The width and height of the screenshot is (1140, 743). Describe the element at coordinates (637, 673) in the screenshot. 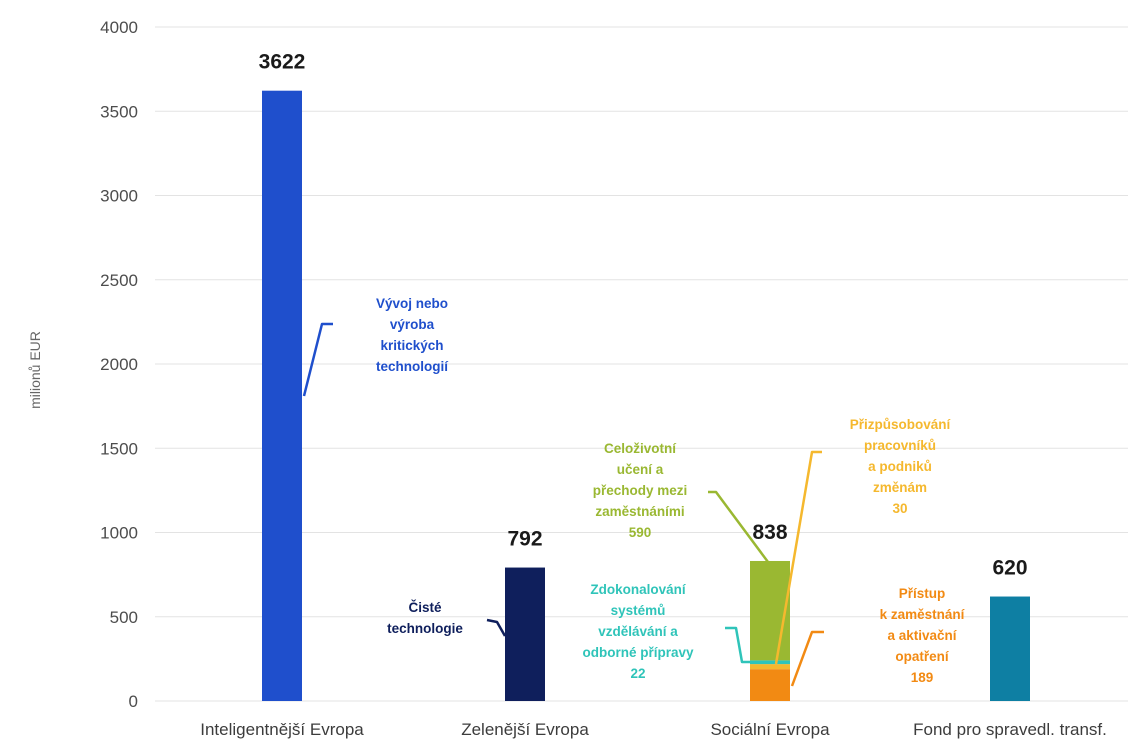

I see `annotation-line: 22` at that location.